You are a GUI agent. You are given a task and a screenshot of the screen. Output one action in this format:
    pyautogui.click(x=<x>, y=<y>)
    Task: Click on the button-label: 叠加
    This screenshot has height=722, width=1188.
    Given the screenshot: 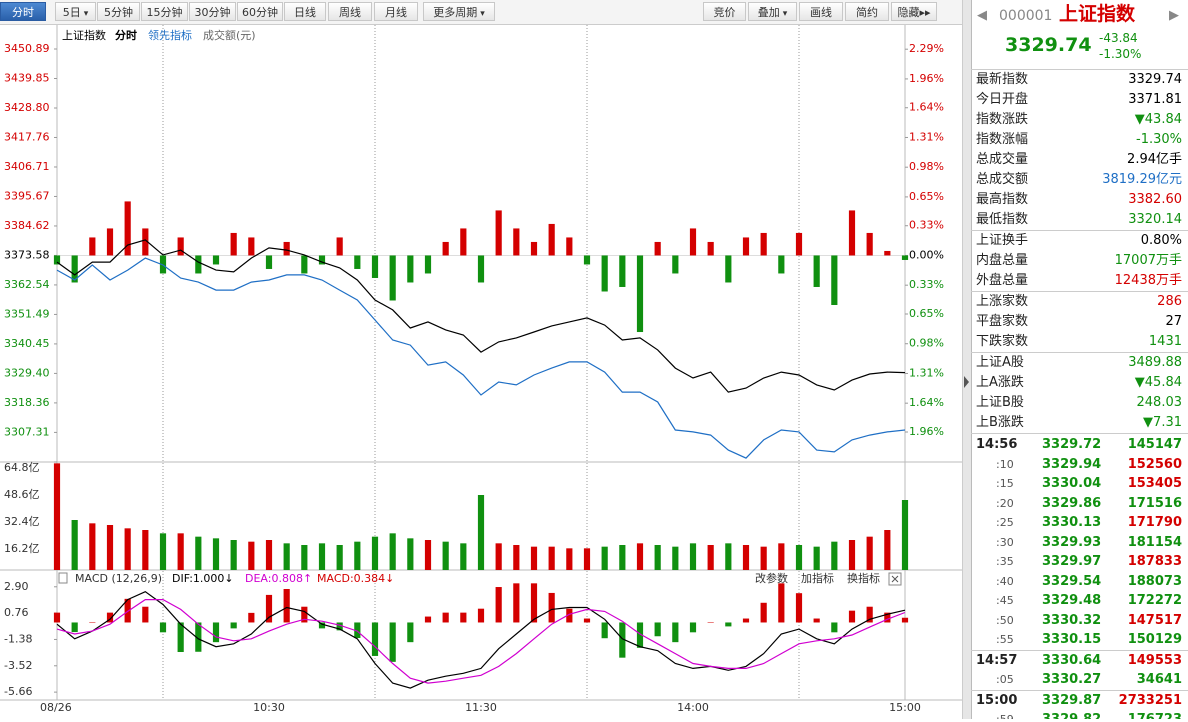 What is the action you would take?
    pyautogui.click(x=768, y=12)
    